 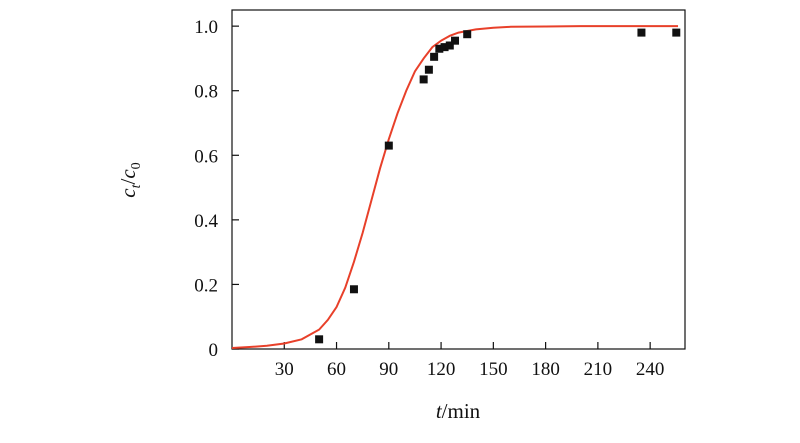 What do you see at coordinates (598, 369) in the screenshot?
I see `x-tick-label: 210` at bounding box center [598, 369].